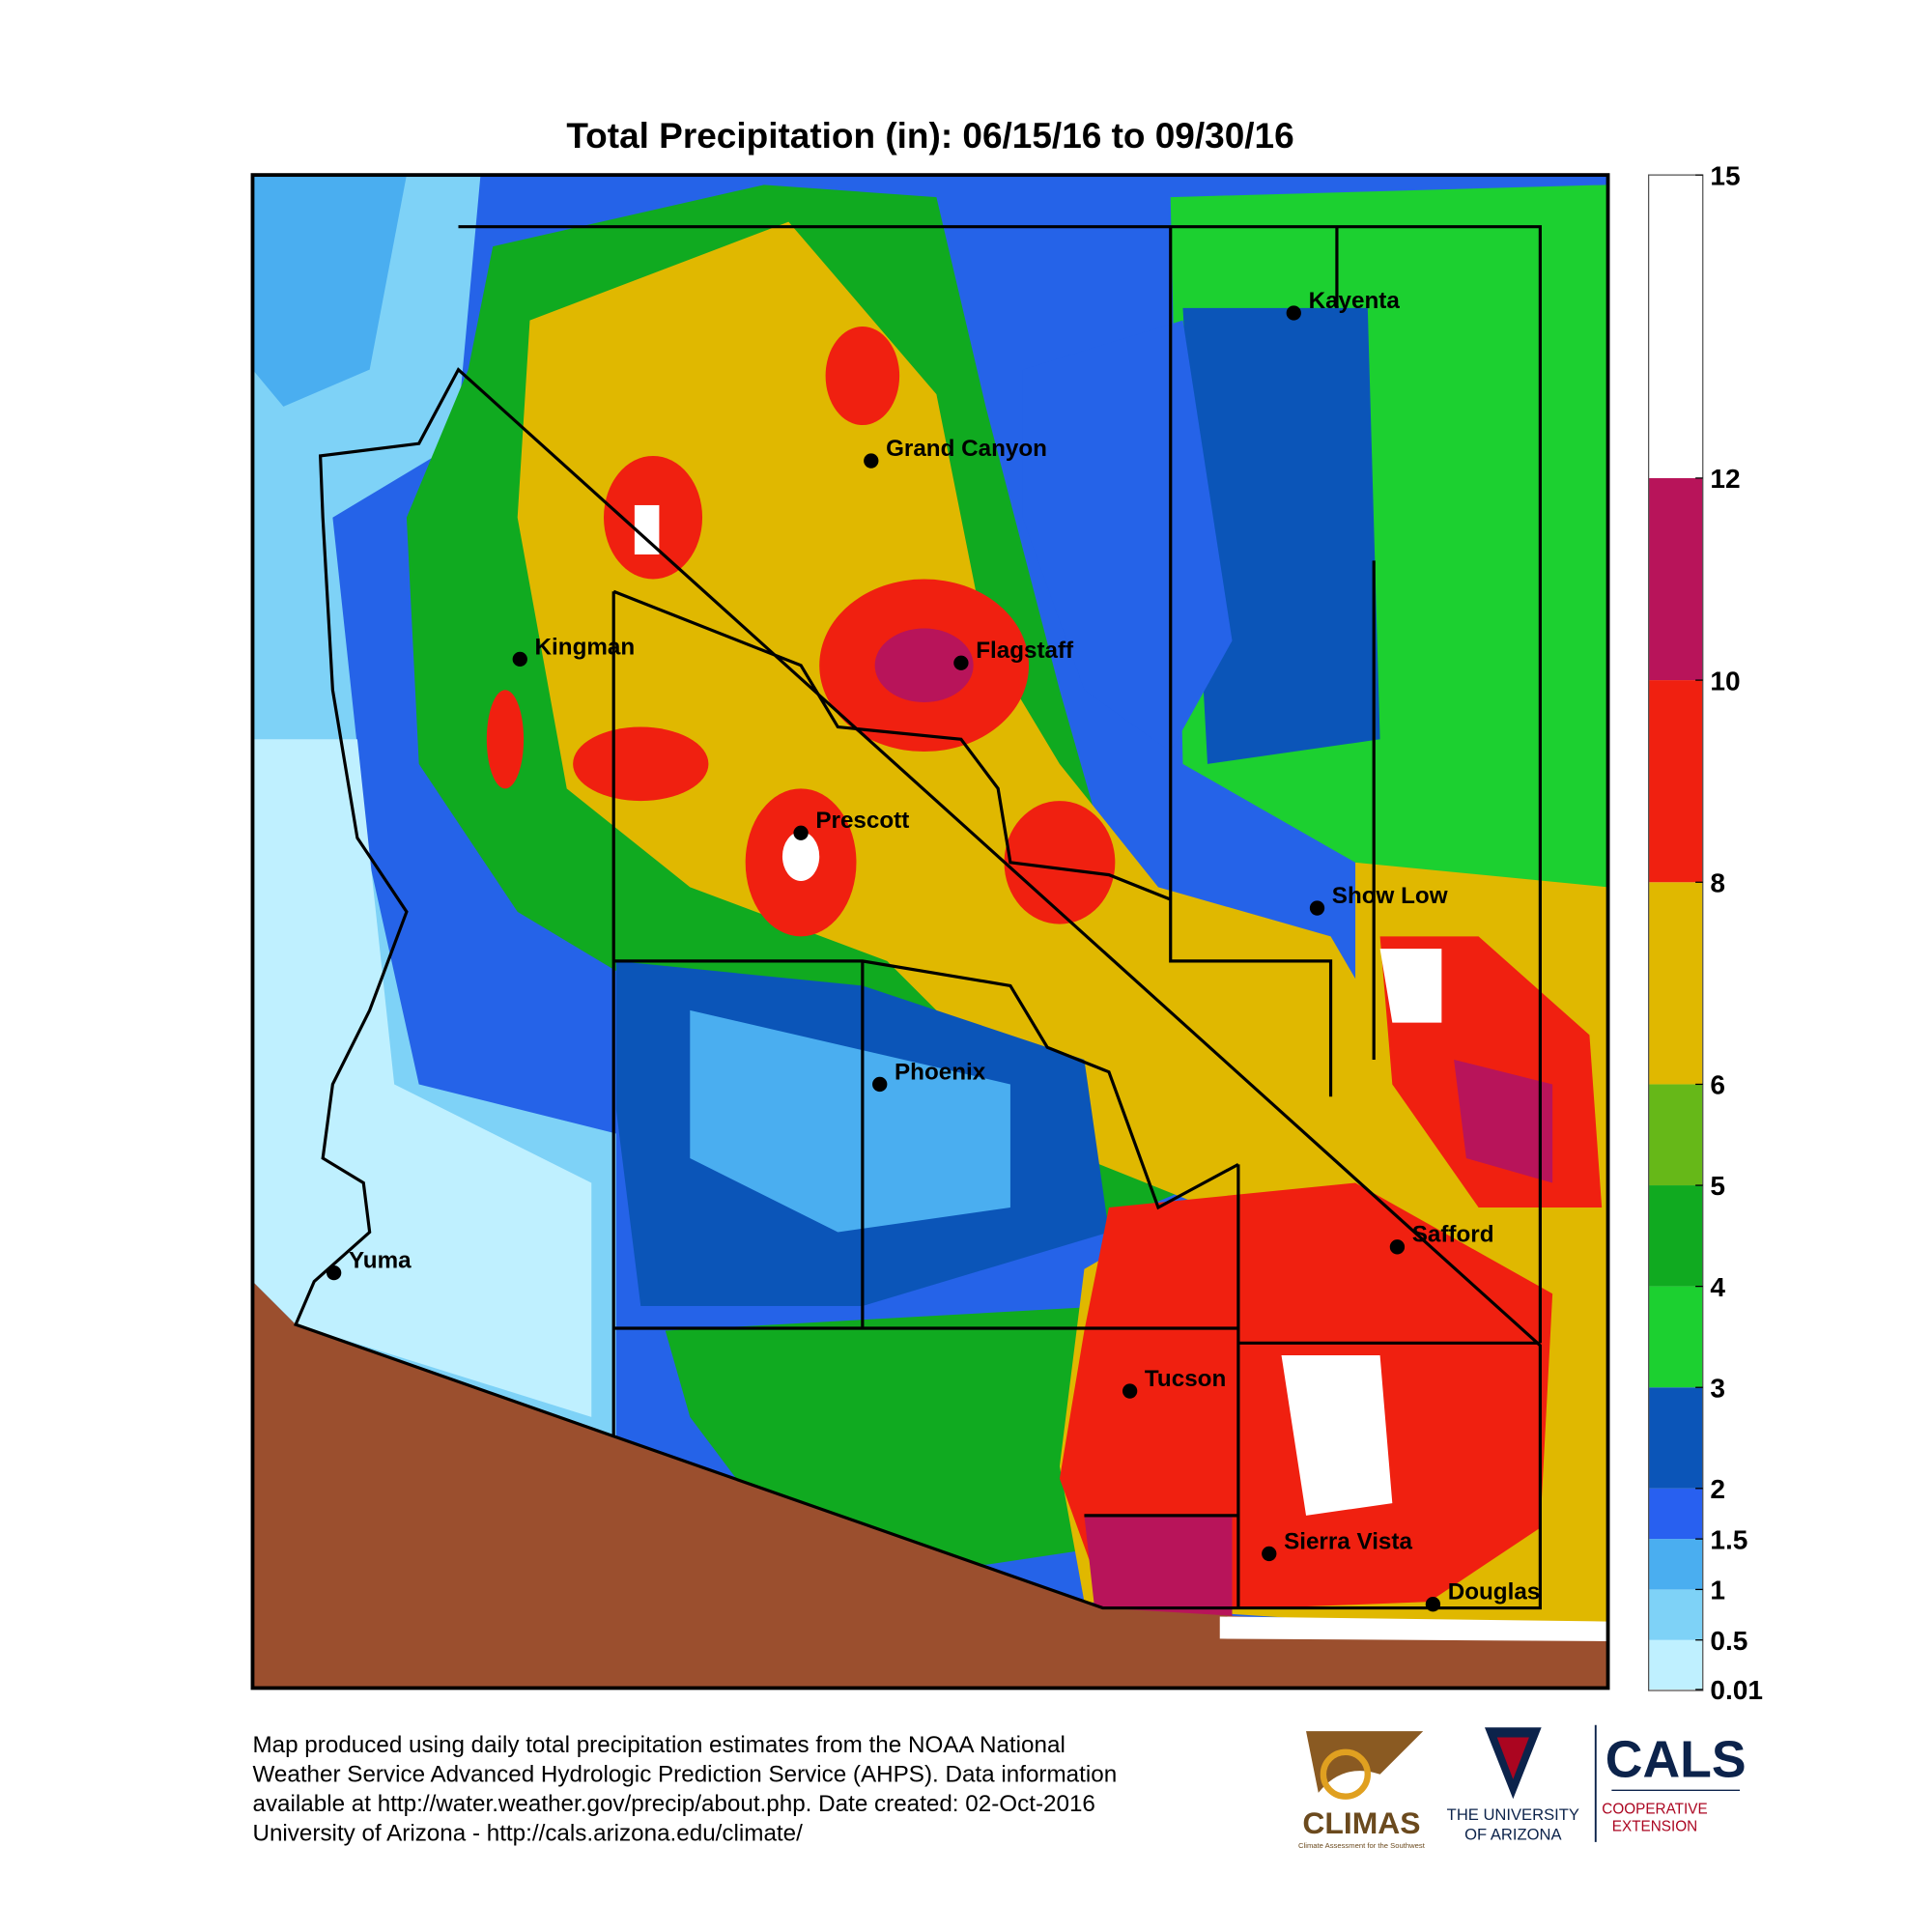 This screenshot has height=1932, width=1932. Describe the element at coordinates (1736, 1690) in the screenshot. I see `legend-tick-label: 0.01` at that location.